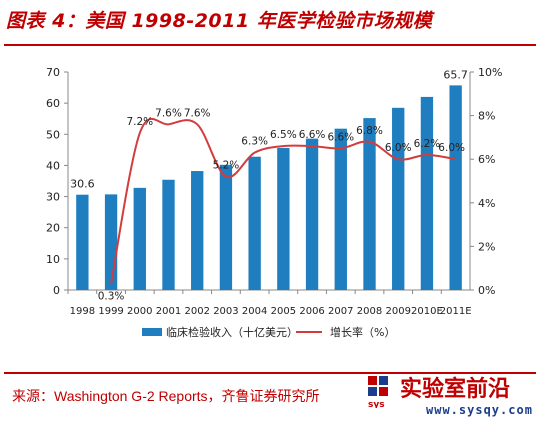 This screenshot has height=427, width=540. I want to click on legend-bar-swatch, so click(152, 332).